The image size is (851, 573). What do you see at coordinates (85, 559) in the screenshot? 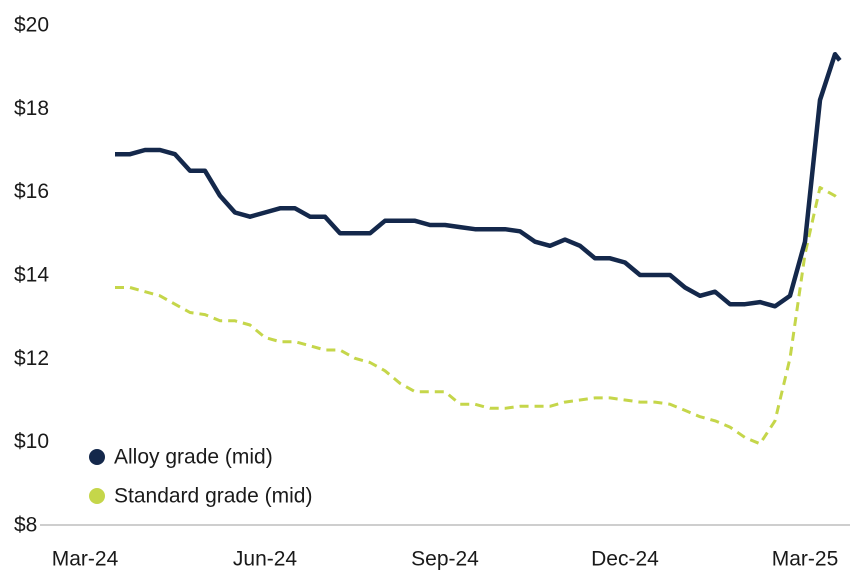
I see `x-tick-label: Mar-24` at bounding box center [85, 559].